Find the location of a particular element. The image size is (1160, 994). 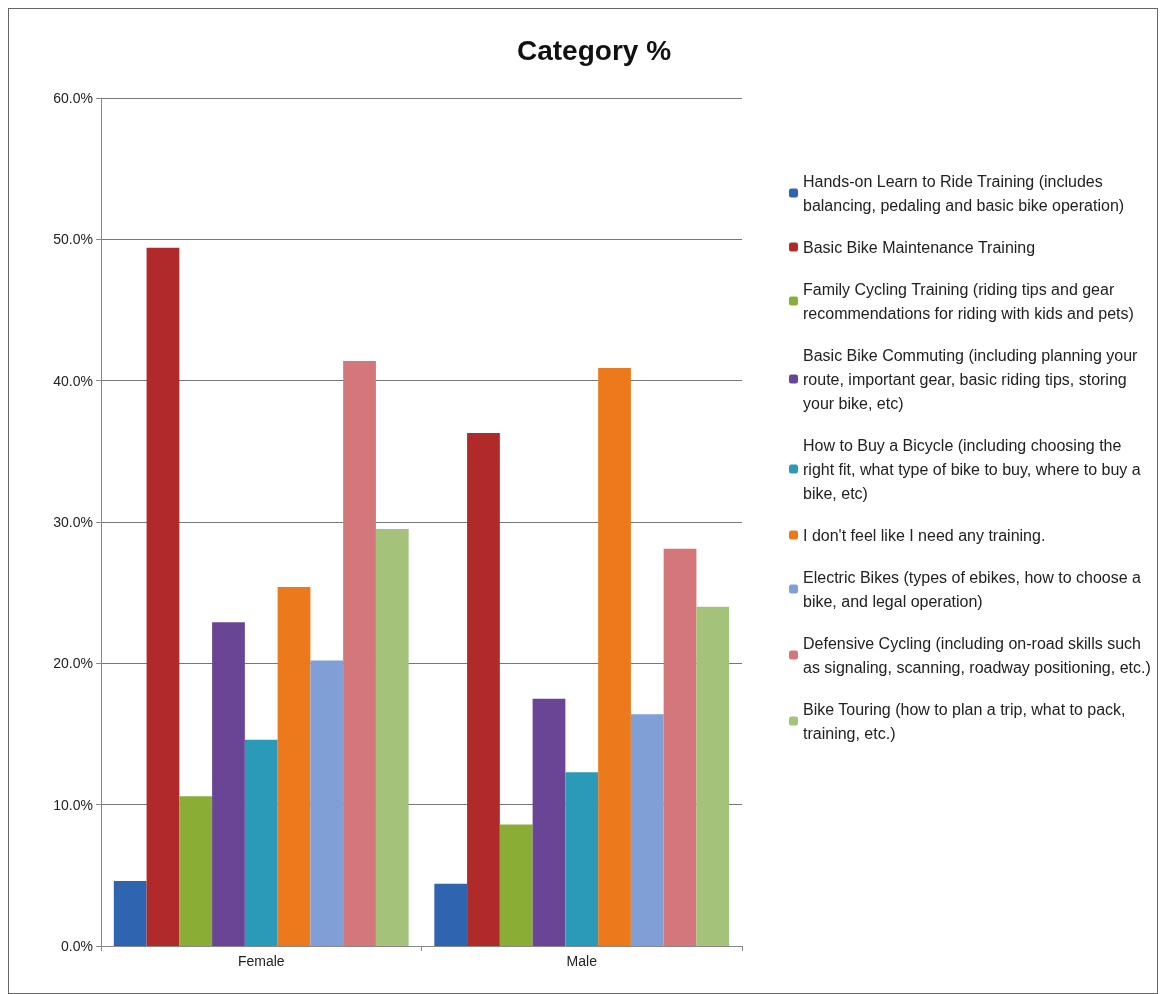

y-tick-label: 0.0% is located at coordinates (77, 946).